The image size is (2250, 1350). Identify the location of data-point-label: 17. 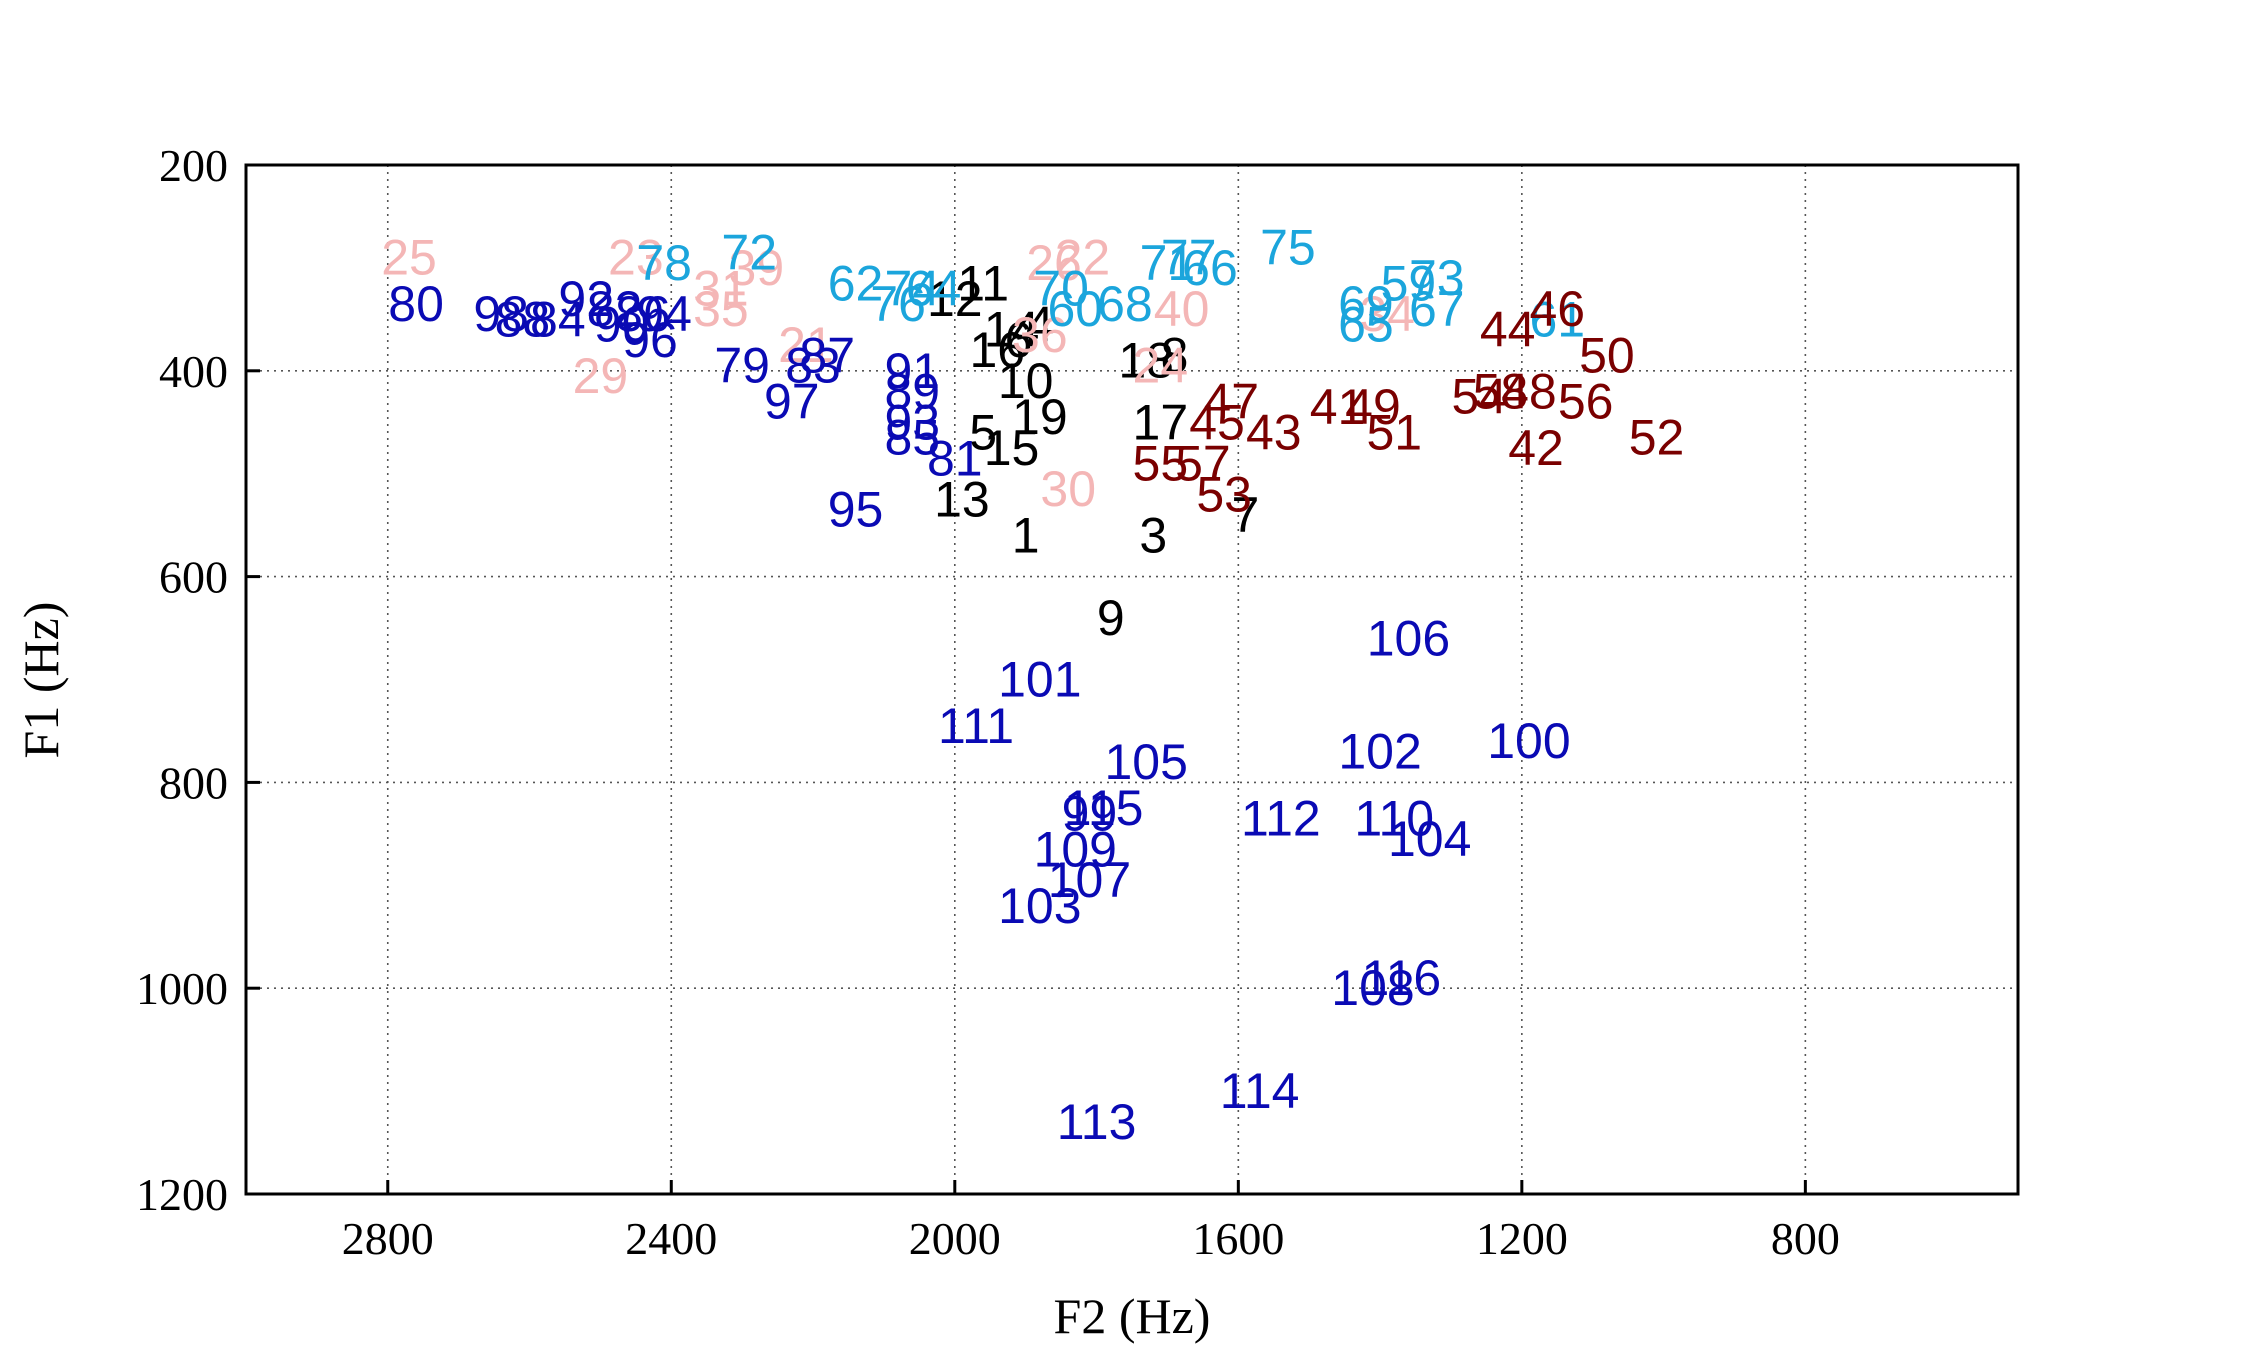
(1161, 422).